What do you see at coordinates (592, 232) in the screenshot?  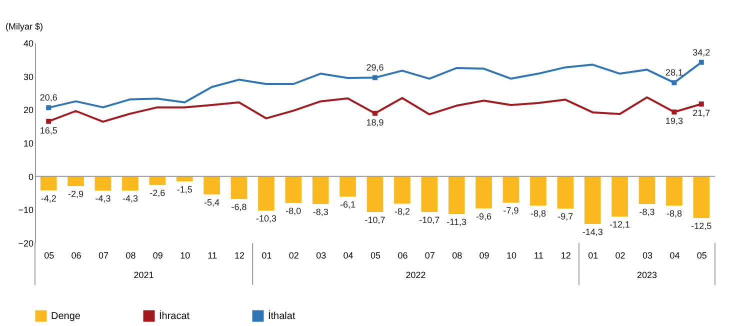 I see `data-label: -14,3` at bounding box center [592, 232].